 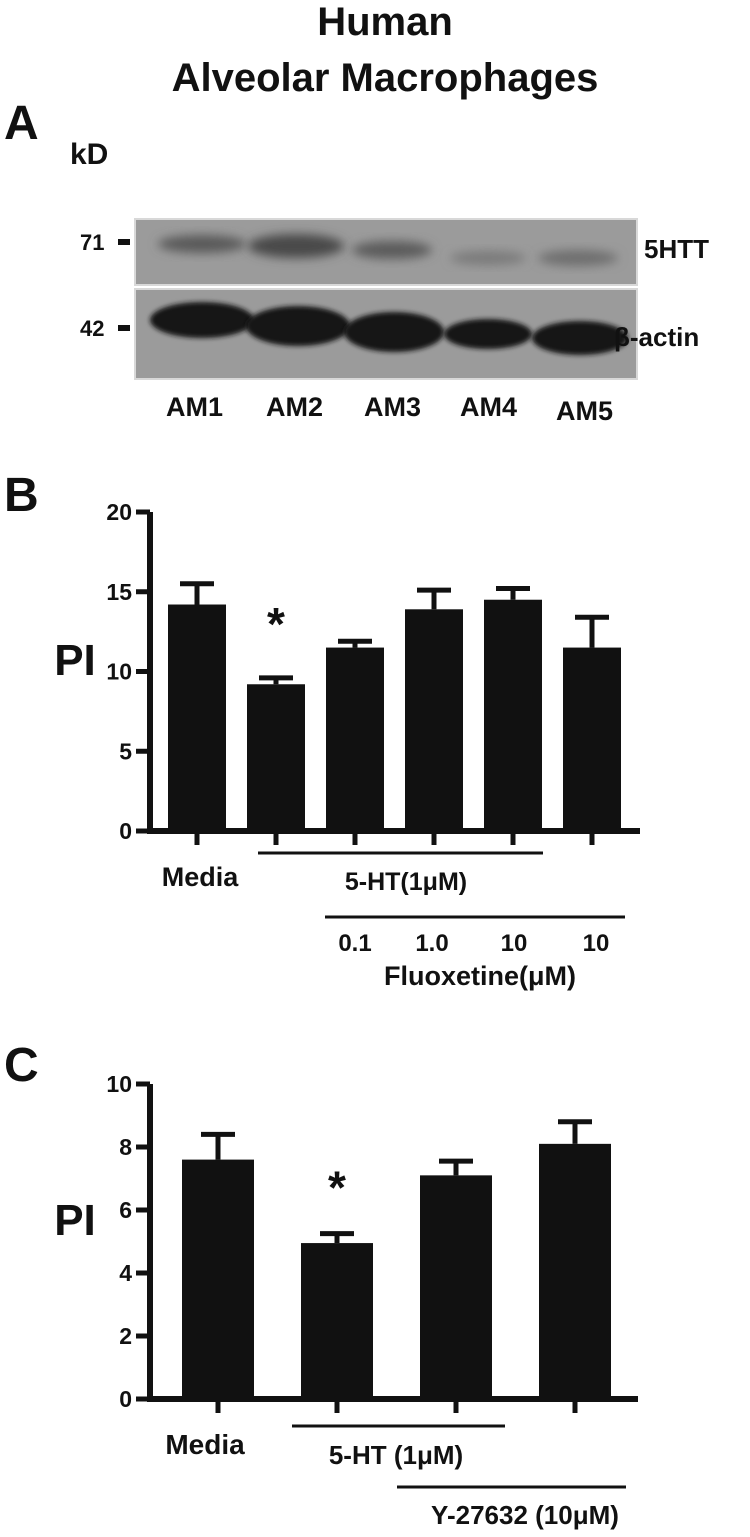 What do you see at coordinates (525, 1515) in the screenshot?
I see `x-label-y27632: Y-27632 (10μM)` at bounding box center [525, 1515].